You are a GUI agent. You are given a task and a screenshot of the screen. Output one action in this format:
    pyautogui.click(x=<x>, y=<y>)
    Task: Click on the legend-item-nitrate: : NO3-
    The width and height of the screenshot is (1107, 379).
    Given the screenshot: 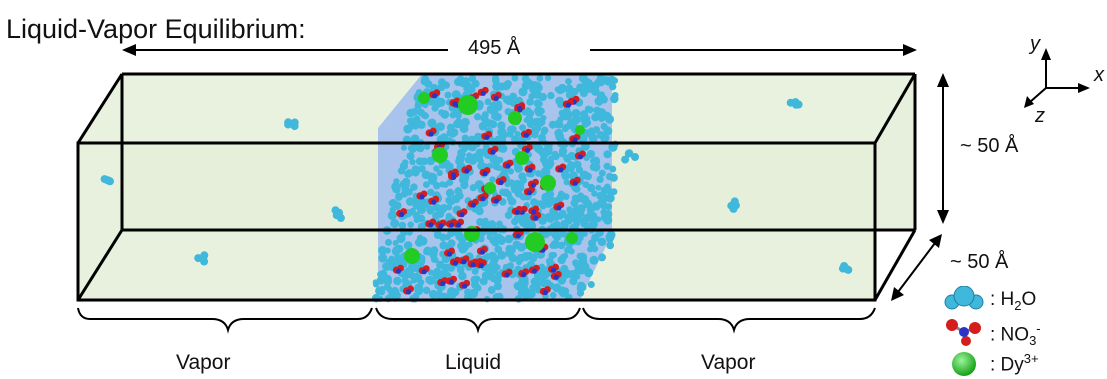 What is the action you would take?
    pyautogui.click(x=1022, y=333)
    